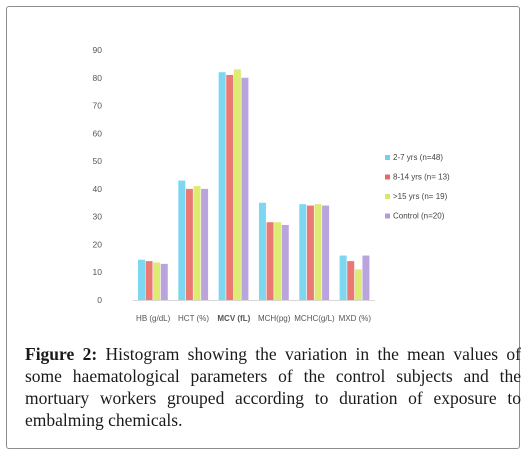  Describe the element at coordinates (274, 318) in the screenshot. I see `x-category-label: MCH(pg)` at that location.